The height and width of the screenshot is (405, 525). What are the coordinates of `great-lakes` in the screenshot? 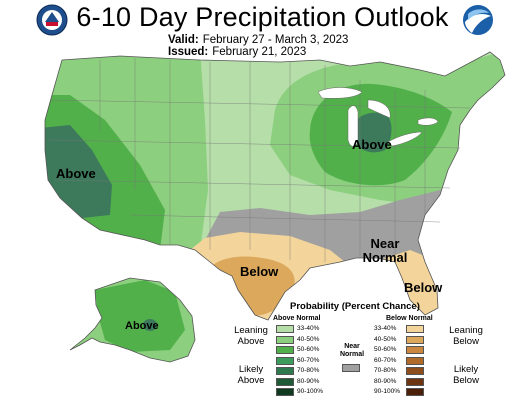 It's located at (378, 117).